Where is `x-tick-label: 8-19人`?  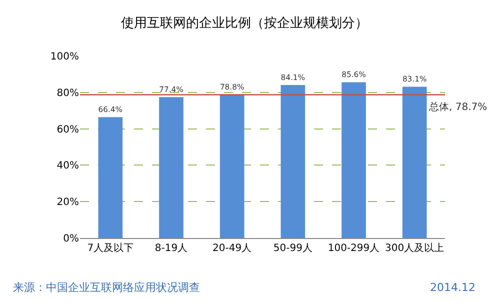 x-tick-label: 8-19人 is located at coordinates (171, 248).